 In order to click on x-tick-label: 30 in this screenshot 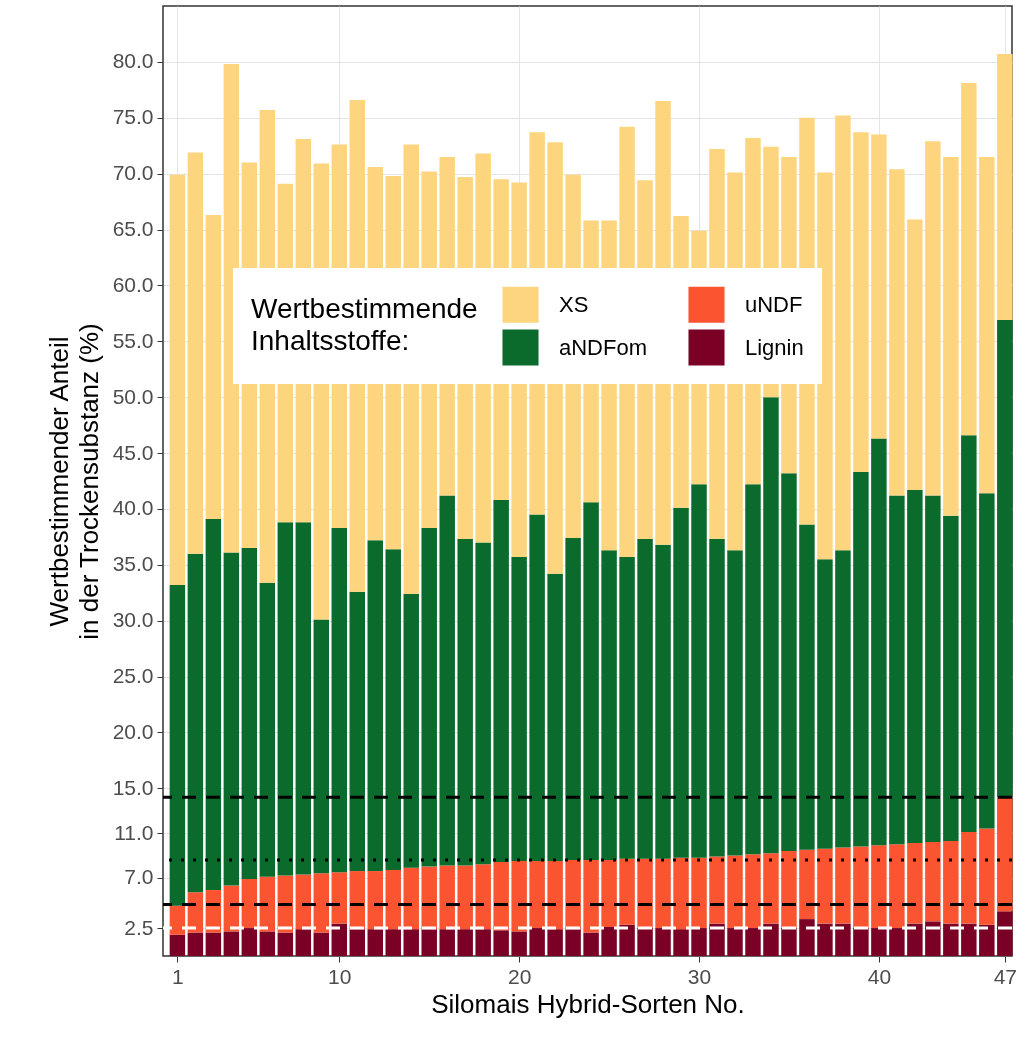, I will do `click(699, 976)`.